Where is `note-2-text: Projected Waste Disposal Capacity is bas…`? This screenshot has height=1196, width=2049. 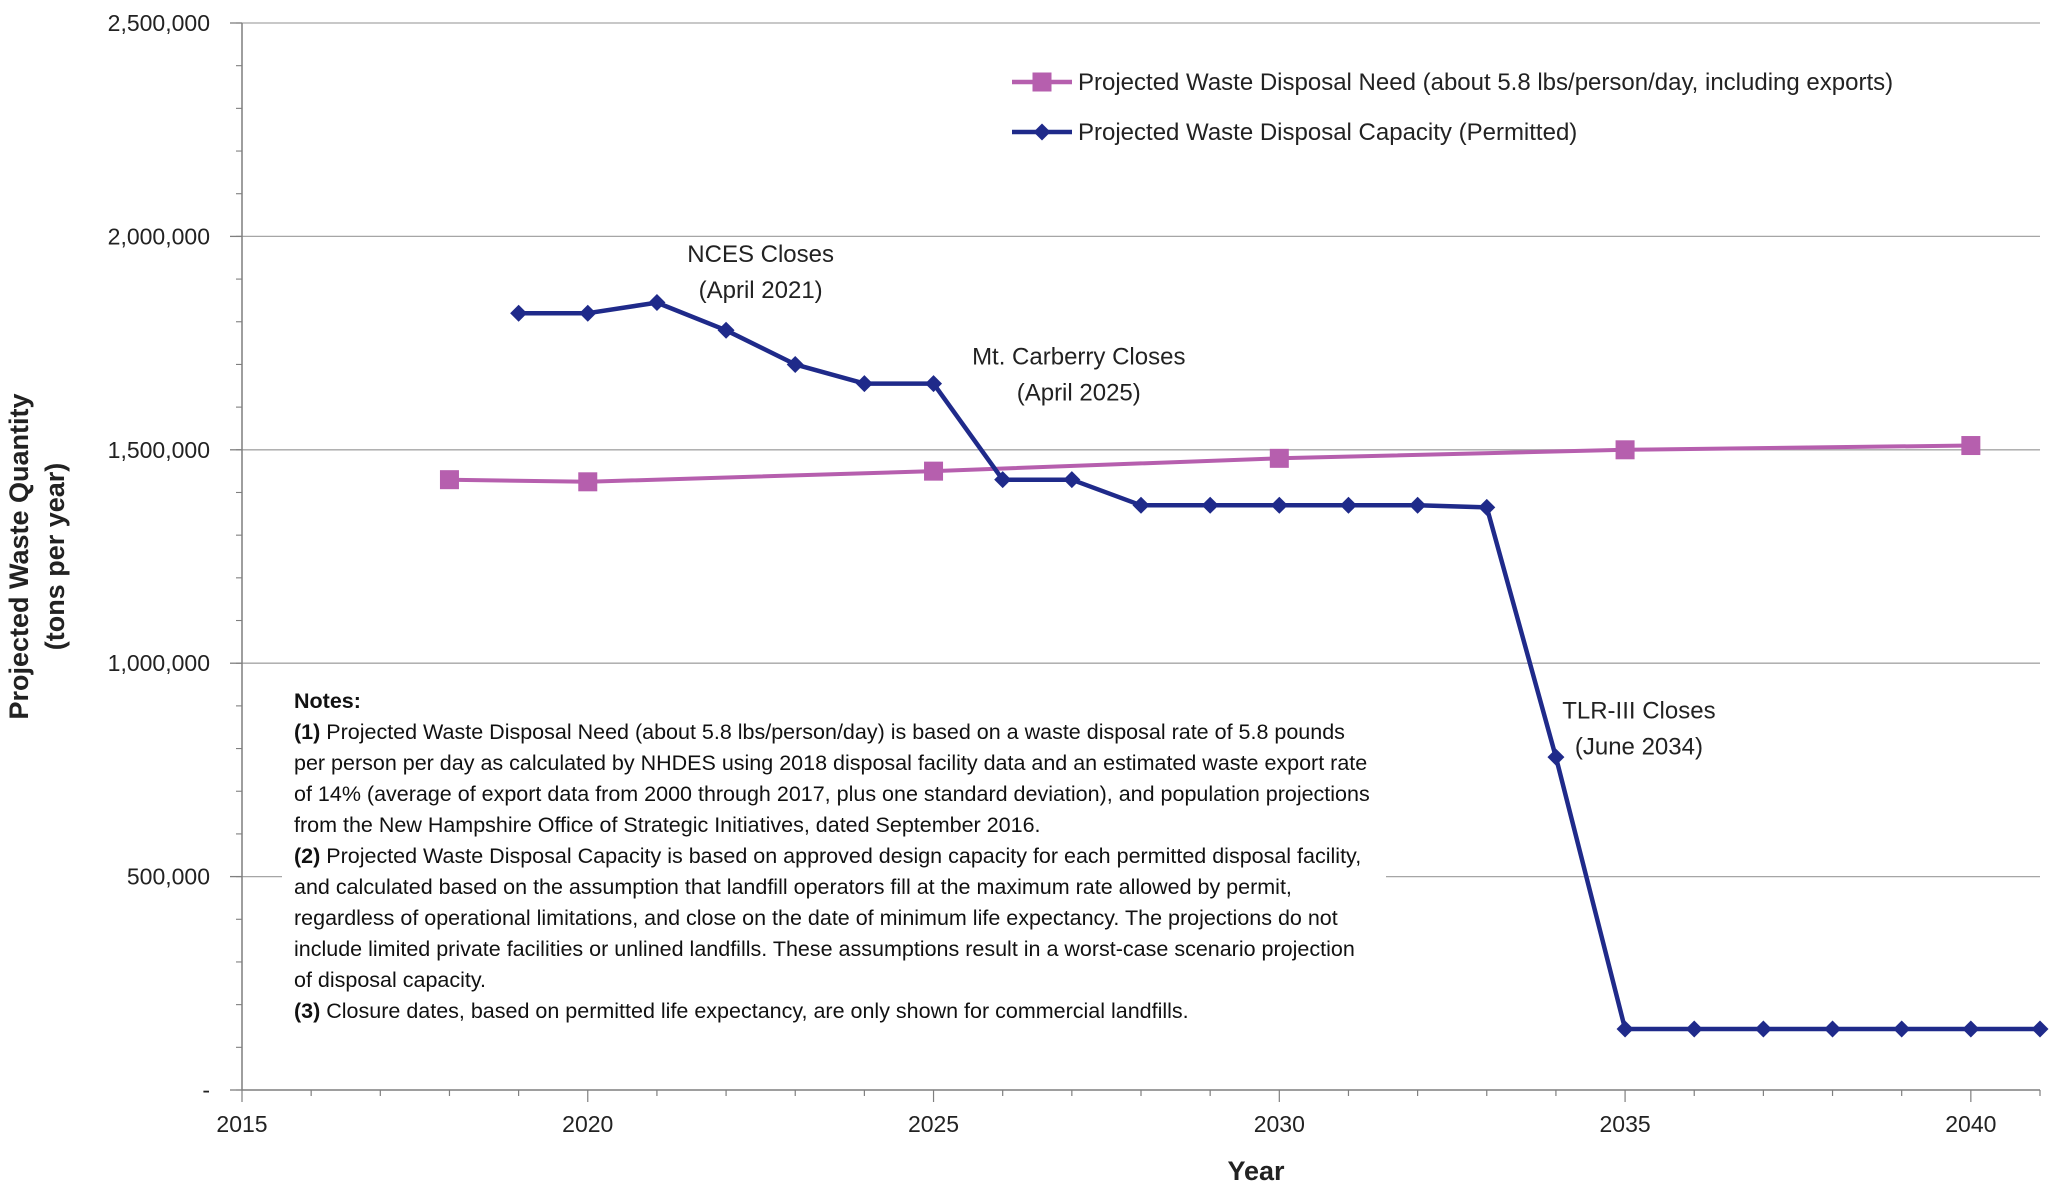
note-2-text: Projected Waste Disposal Capacity is bas… is located at coordinates (828, 918).